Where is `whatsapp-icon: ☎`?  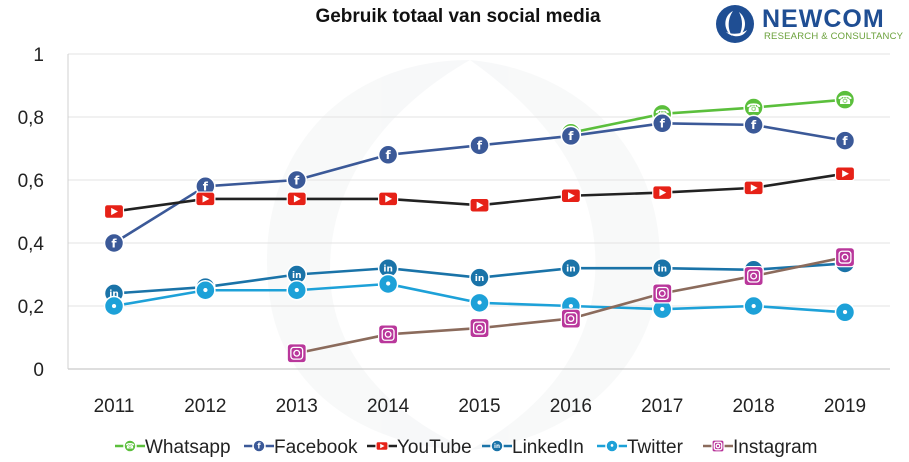 whatsapp-icon: ☎ is located at coordinates (130, 446).